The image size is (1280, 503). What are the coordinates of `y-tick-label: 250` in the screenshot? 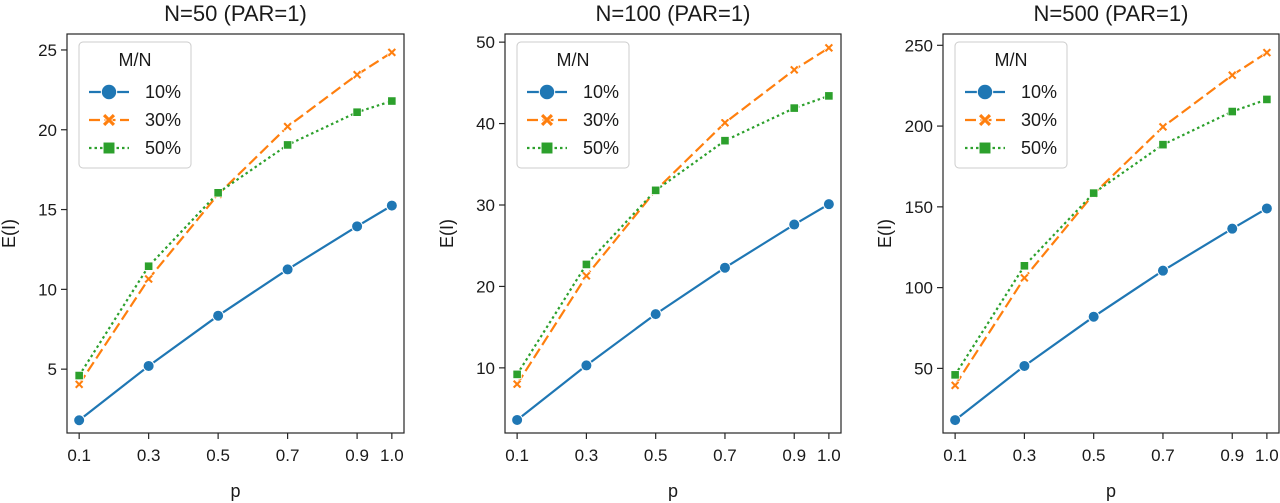 It's located at (919, 45).